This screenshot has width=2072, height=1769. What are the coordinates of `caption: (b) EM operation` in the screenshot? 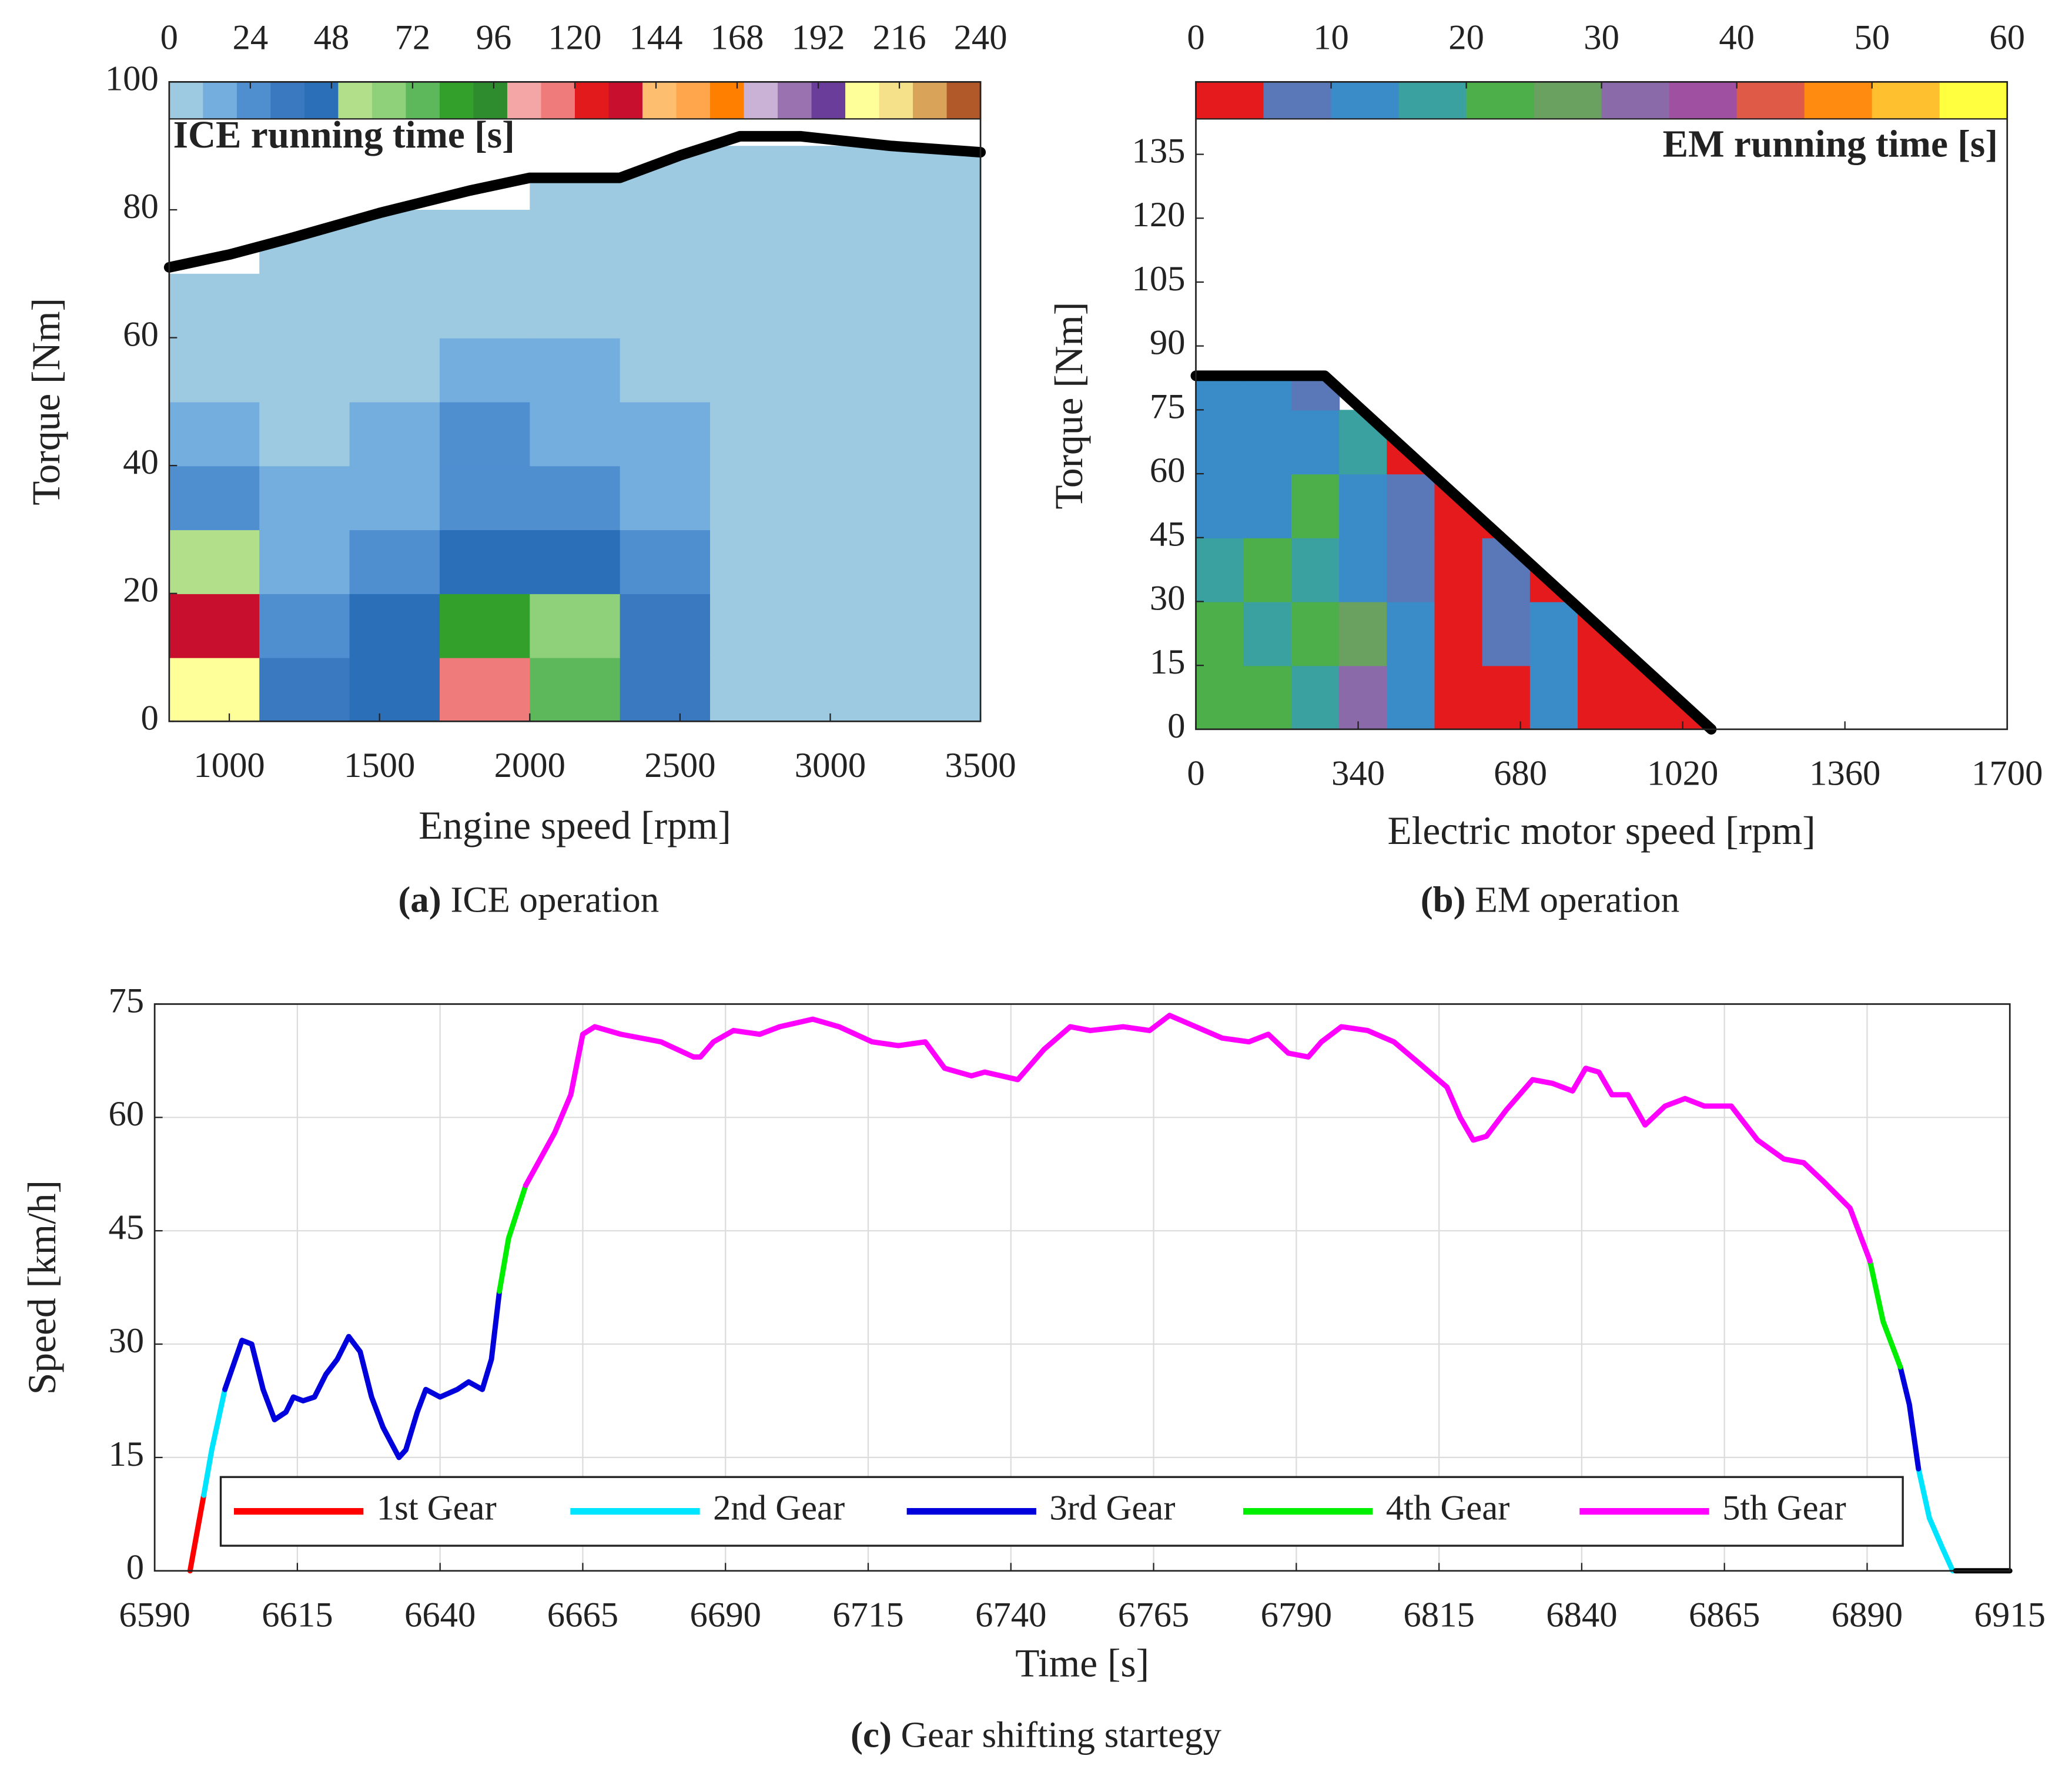 It's located at (1550, 899).